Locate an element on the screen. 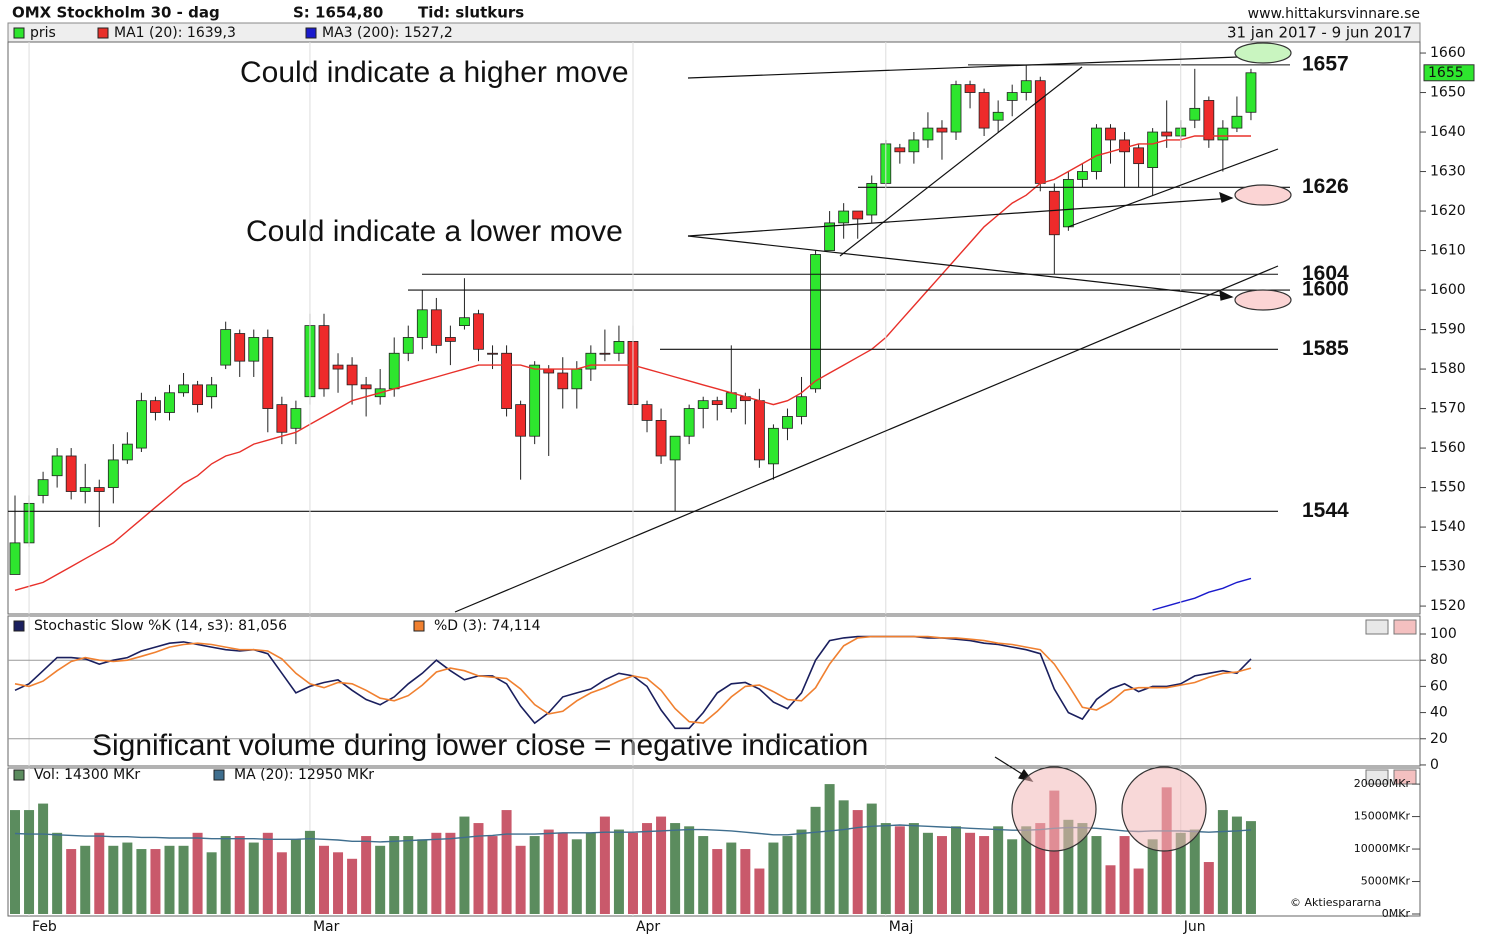  y-tick-label: 20000MKr is located at coordinates (1382, 783).